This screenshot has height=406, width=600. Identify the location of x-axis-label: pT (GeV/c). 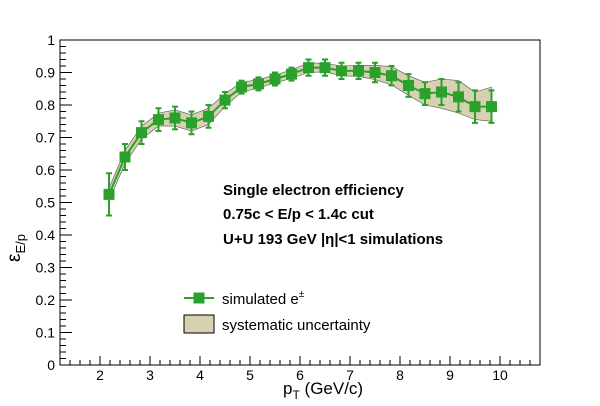
(323, 390).